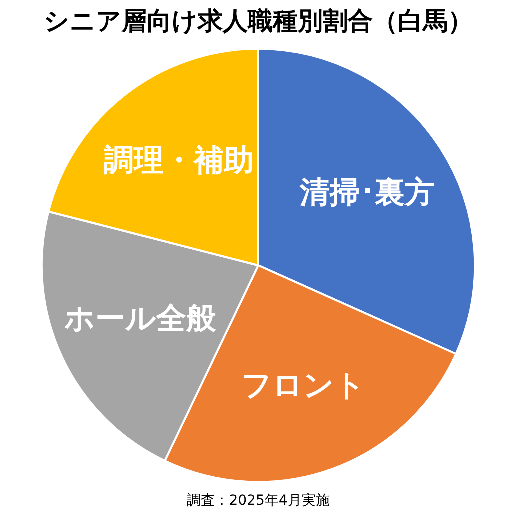  What do you see at coordinates (179, 161) in the screenshot?
I see `slice-label: 調理・補助` at bounding box center [179, 161].